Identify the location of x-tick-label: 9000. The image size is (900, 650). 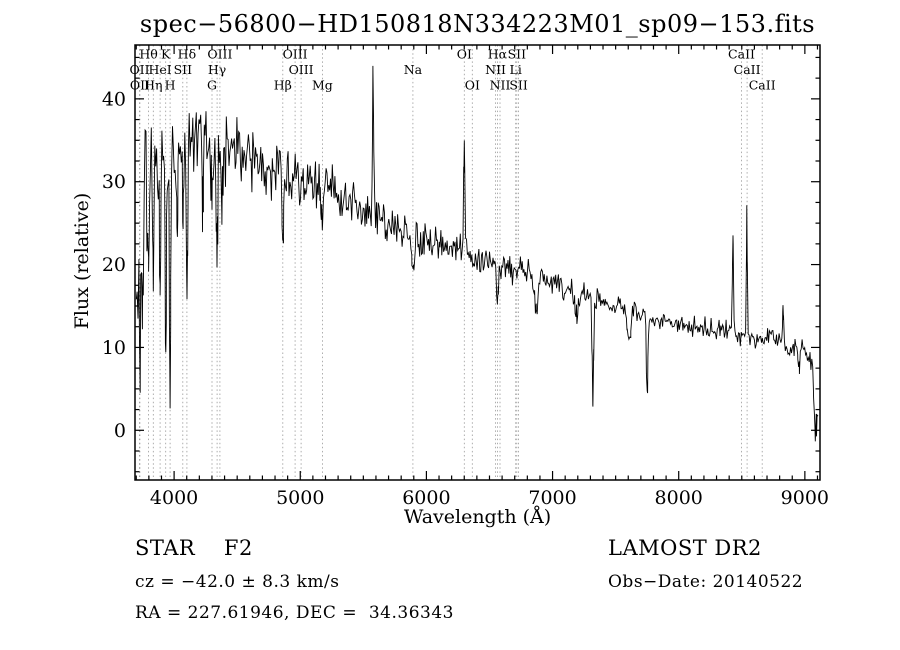
(805, 498).